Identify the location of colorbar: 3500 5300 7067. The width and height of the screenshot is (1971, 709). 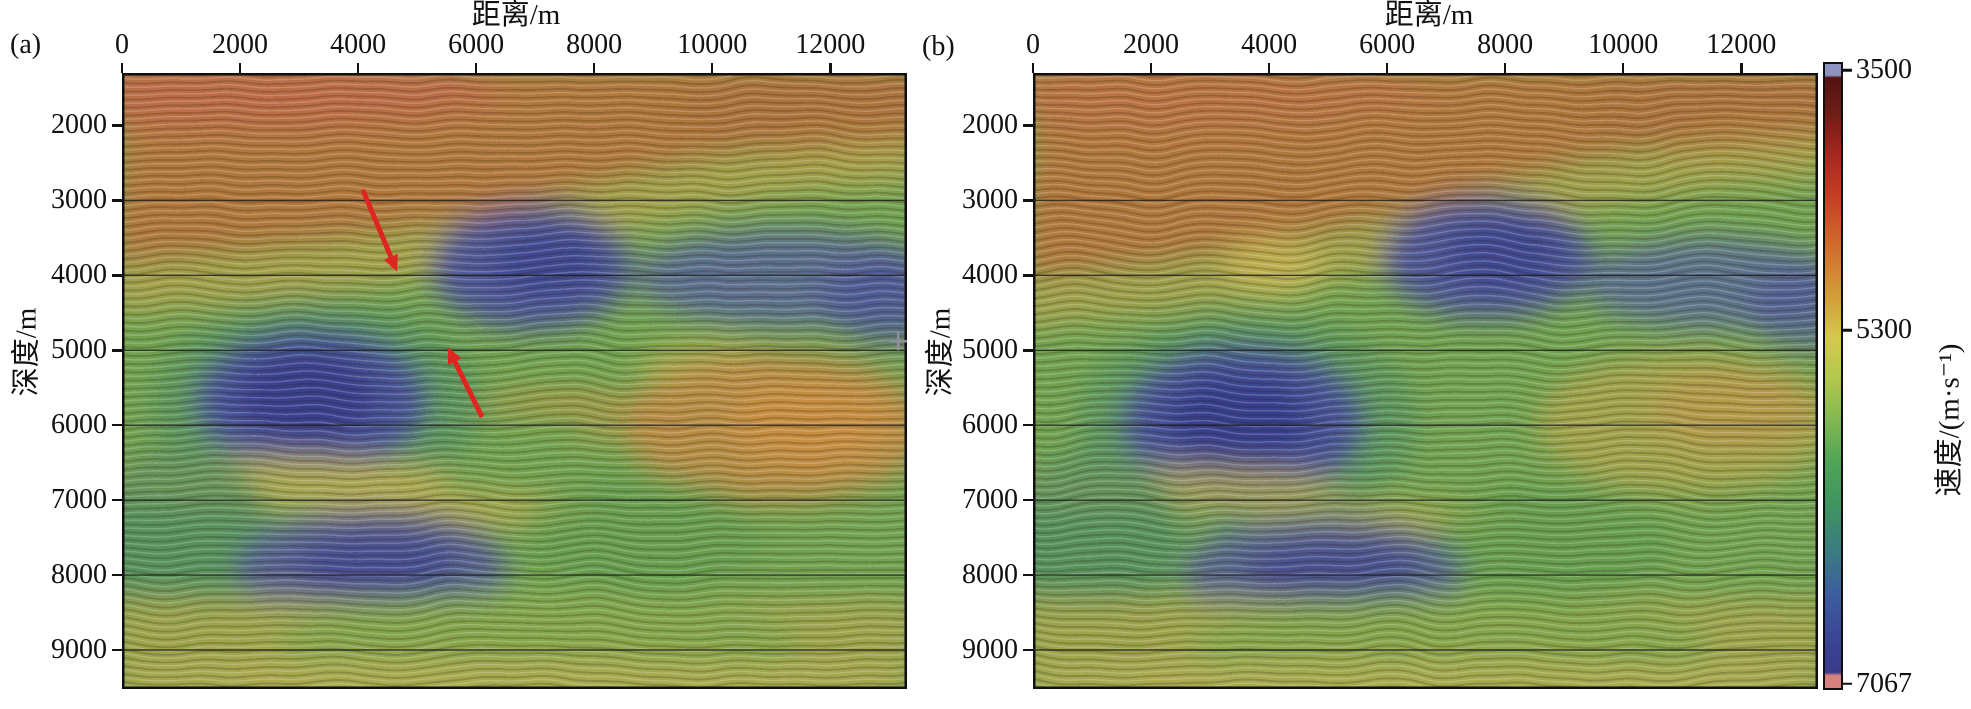
(1867, 376).